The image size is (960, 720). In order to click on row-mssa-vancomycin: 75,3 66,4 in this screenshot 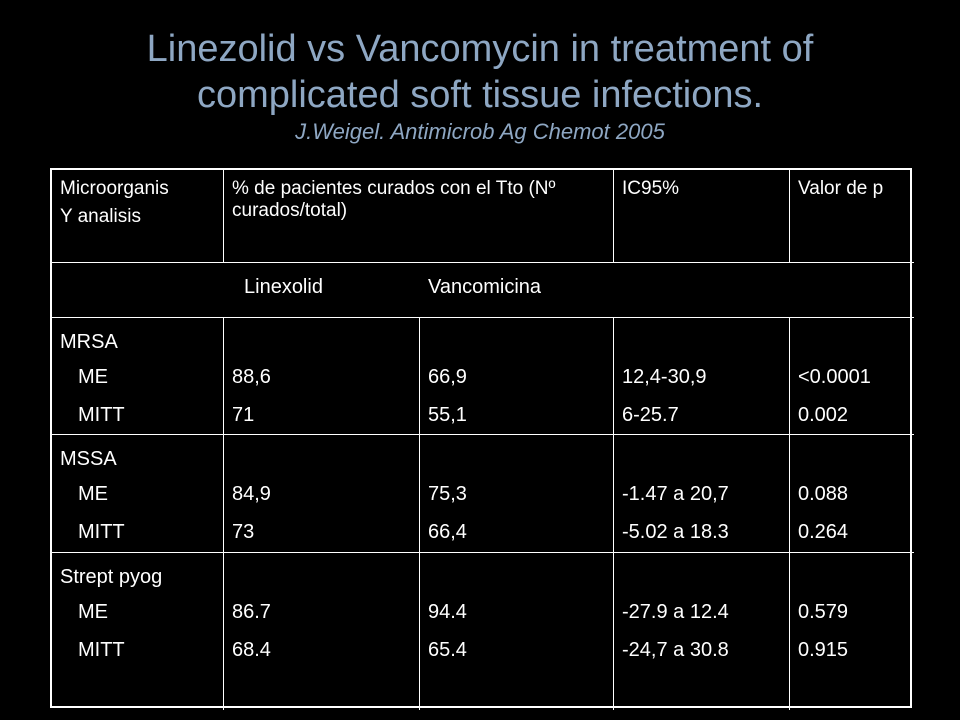, I will do `click(517, 494)`.